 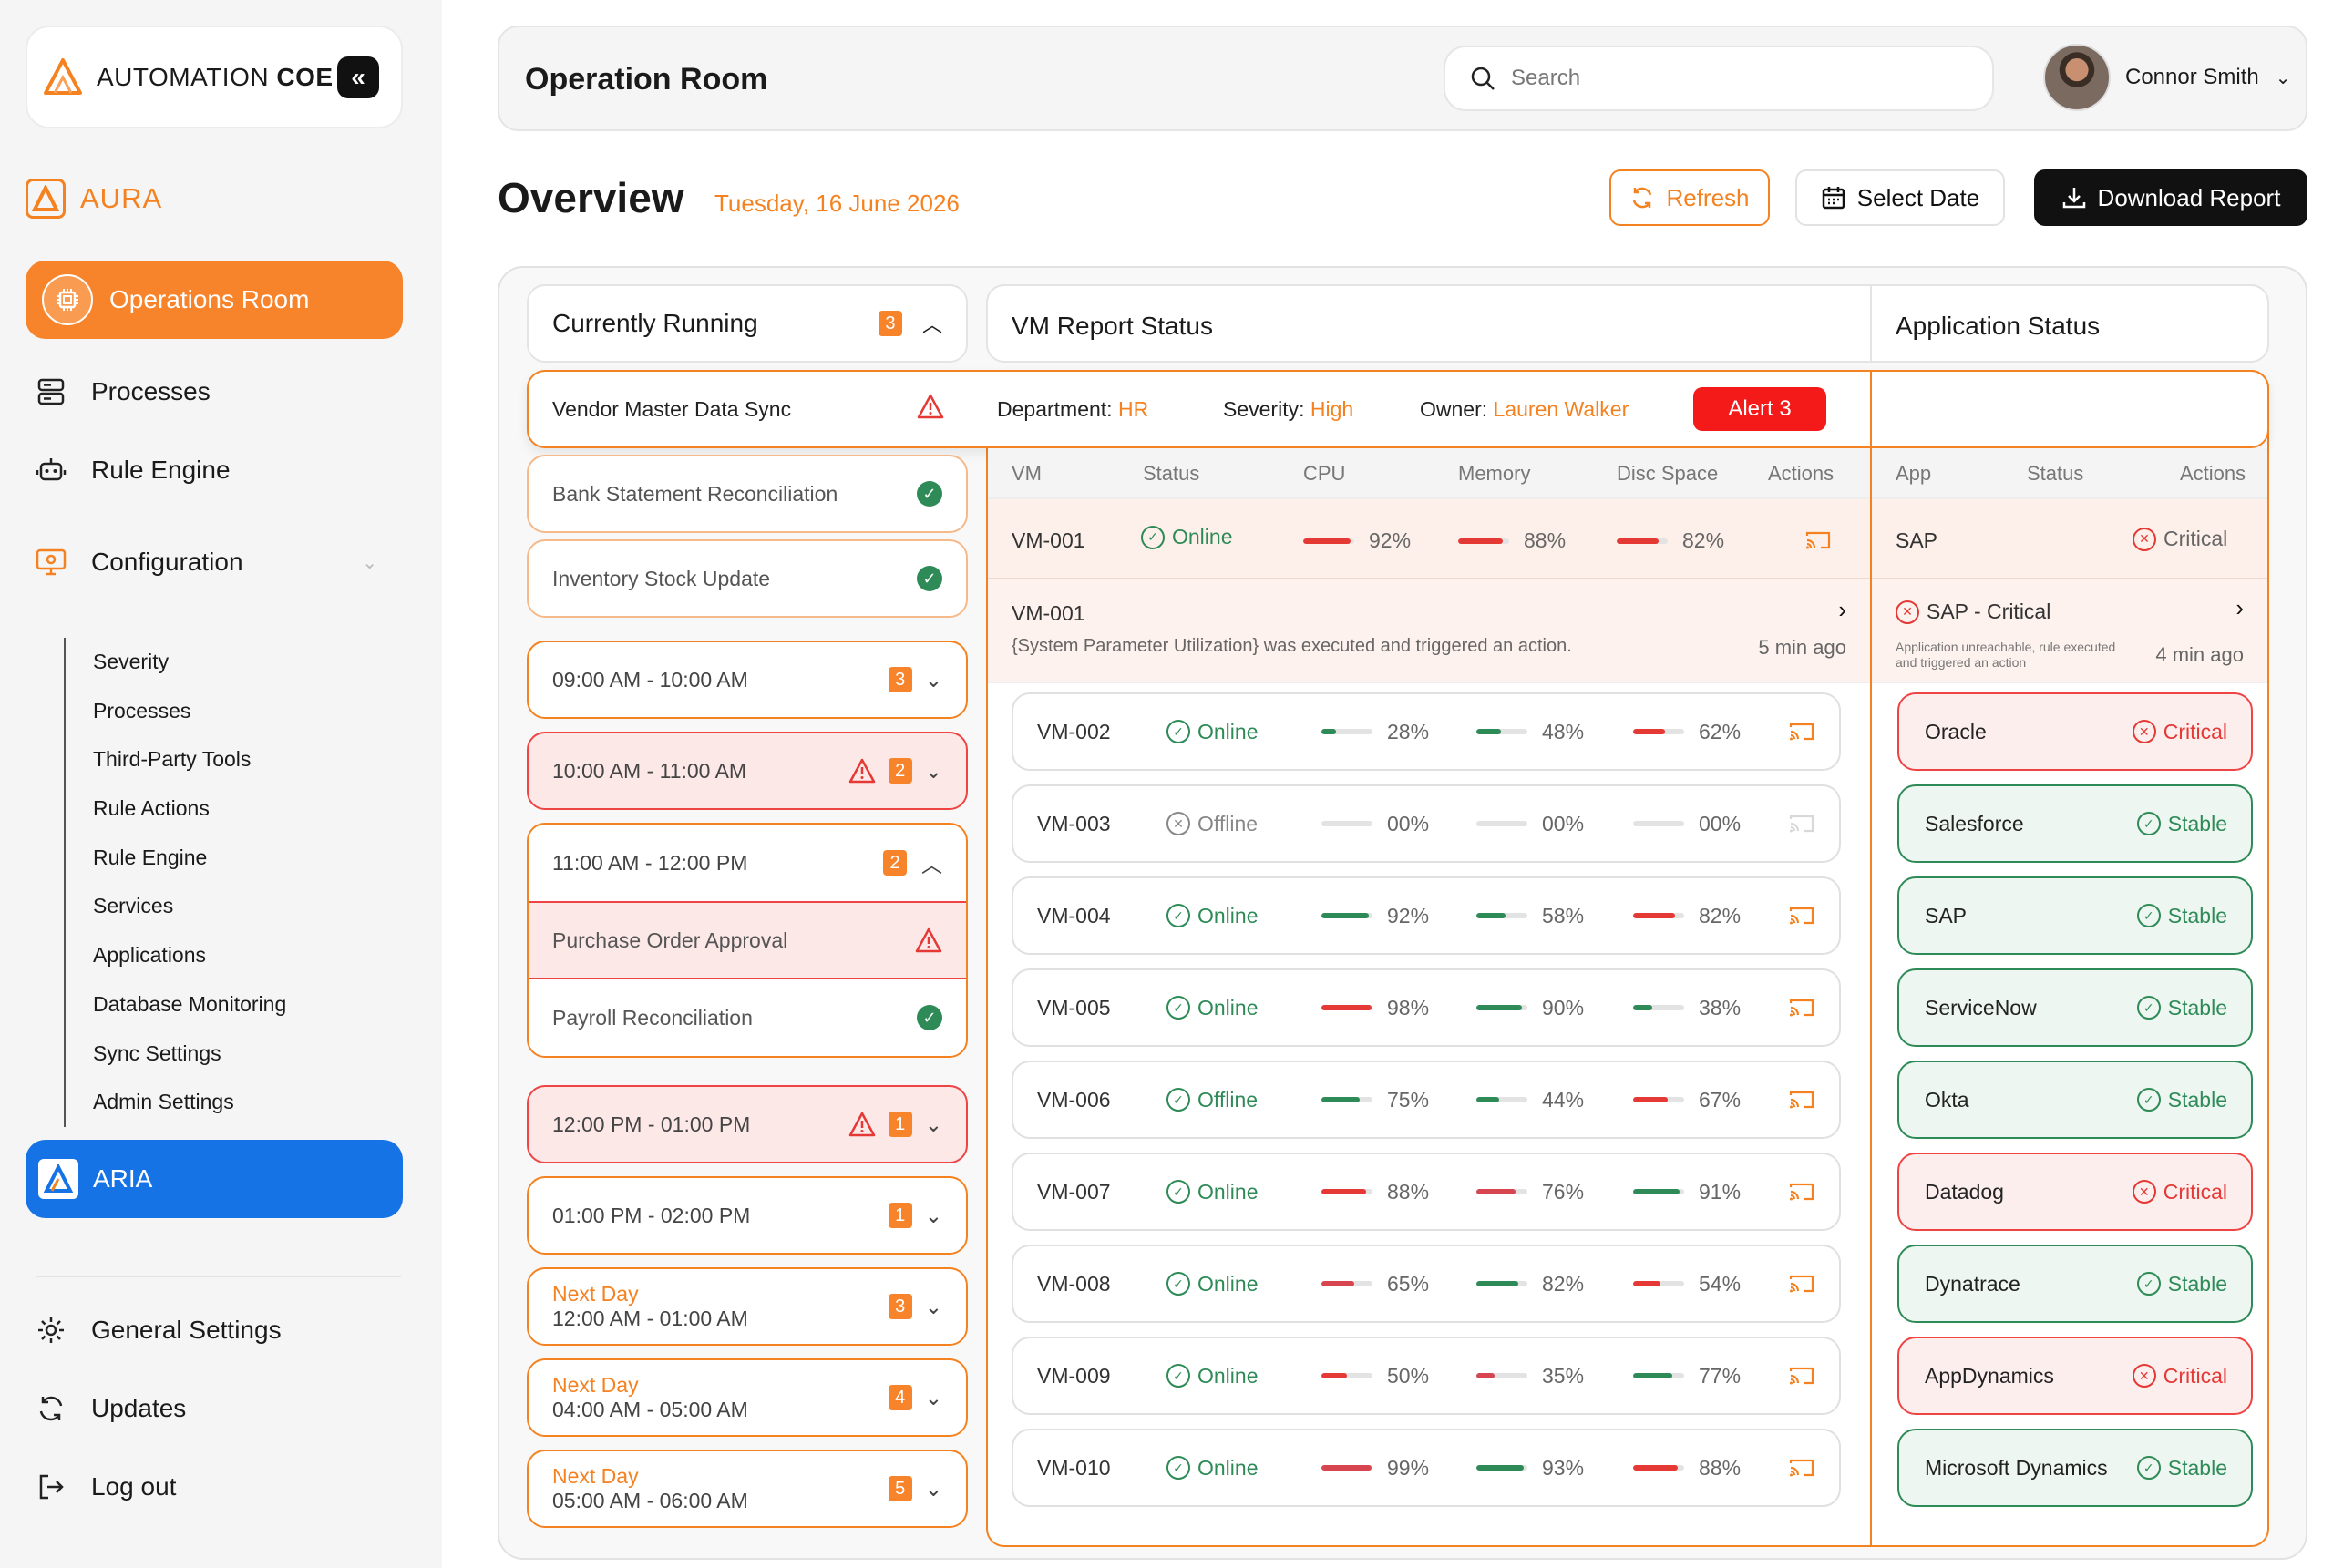 What do you see at coordinates (190, 1003) in the screenshot?
I see `submenu-item-database-monitoring: Database Monitoring` at bounding box center [190, 1003].